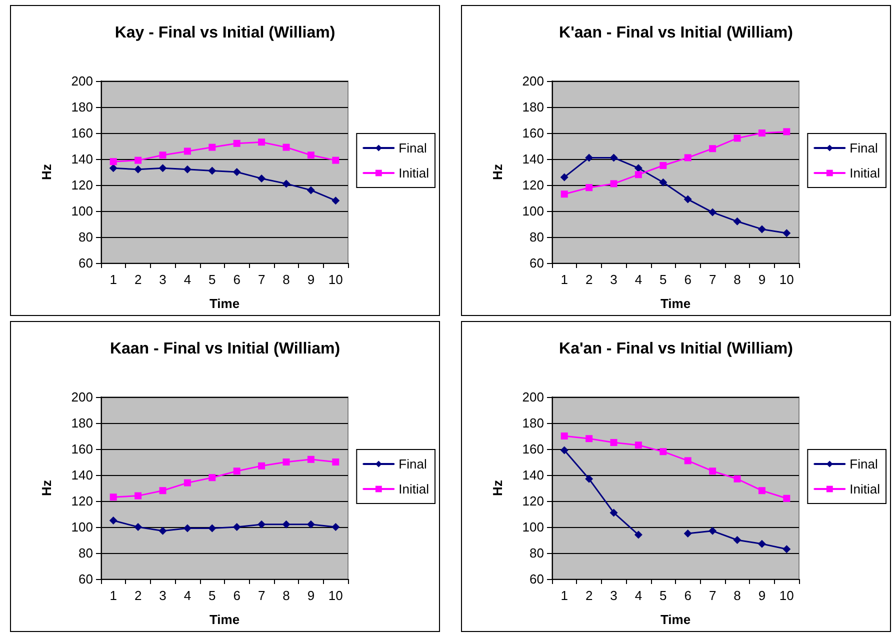 This screenshot has height=640, width=895. What do you see at coordinates (737, 279) in the screenshot?
I see `x-tick-label: 8` at bounding box center [737, 279].